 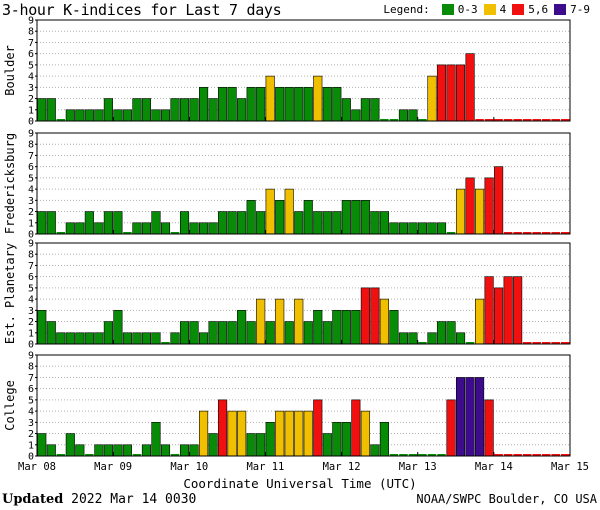 What do you see at coordinates (31, 311) in the screenshot?
I see `y-tick-label: 3` at bounding box center [31, 311].